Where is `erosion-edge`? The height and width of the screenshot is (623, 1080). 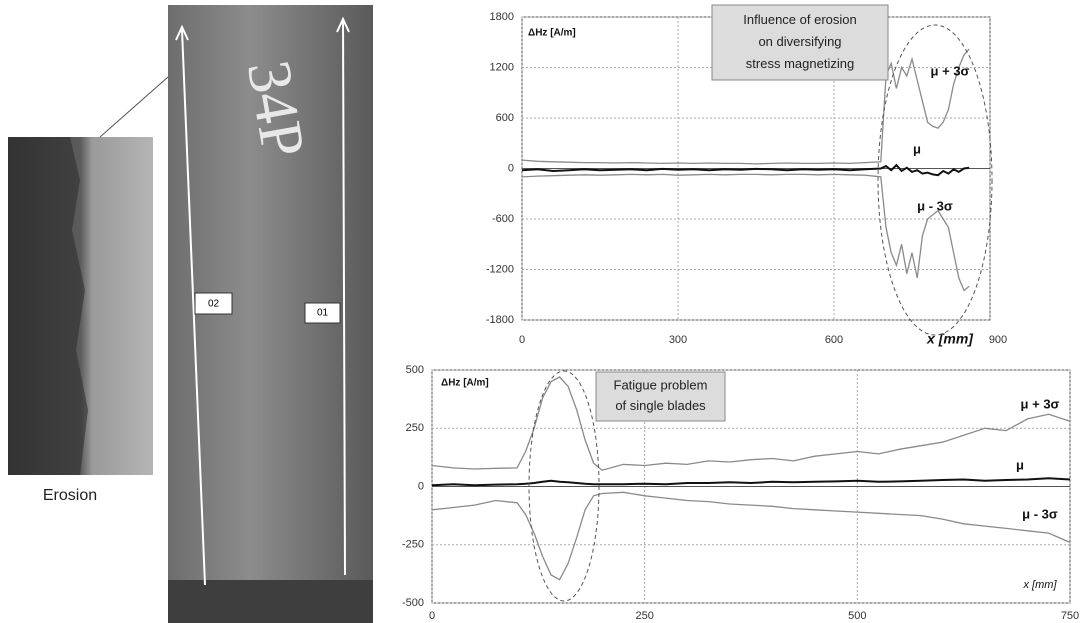 erosion-edge is located at coordinates (48, 306).